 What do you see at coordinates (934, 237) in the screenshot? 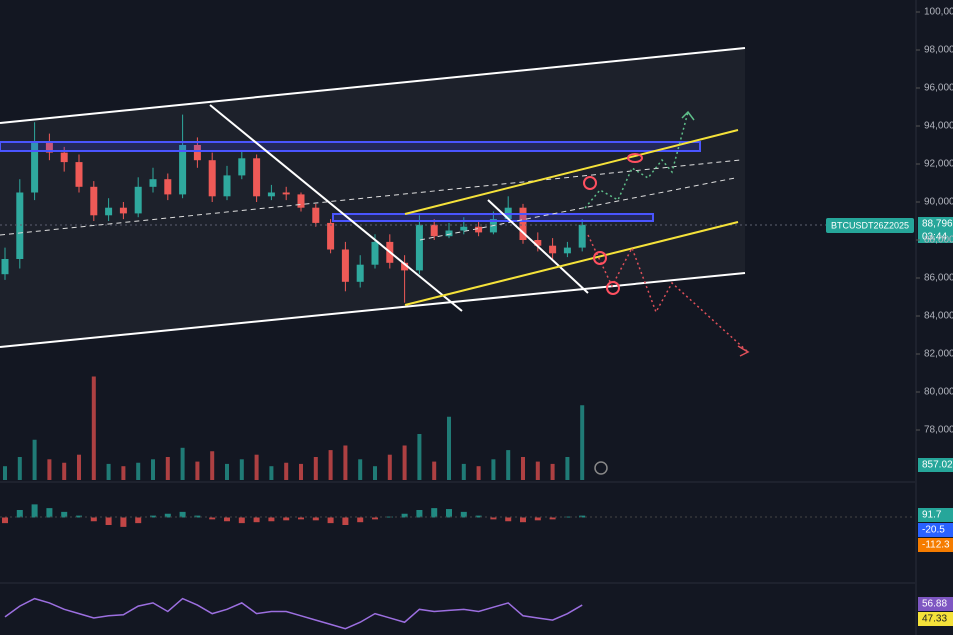
I see `countdown: 03:44` at bounding box center [934, 237].